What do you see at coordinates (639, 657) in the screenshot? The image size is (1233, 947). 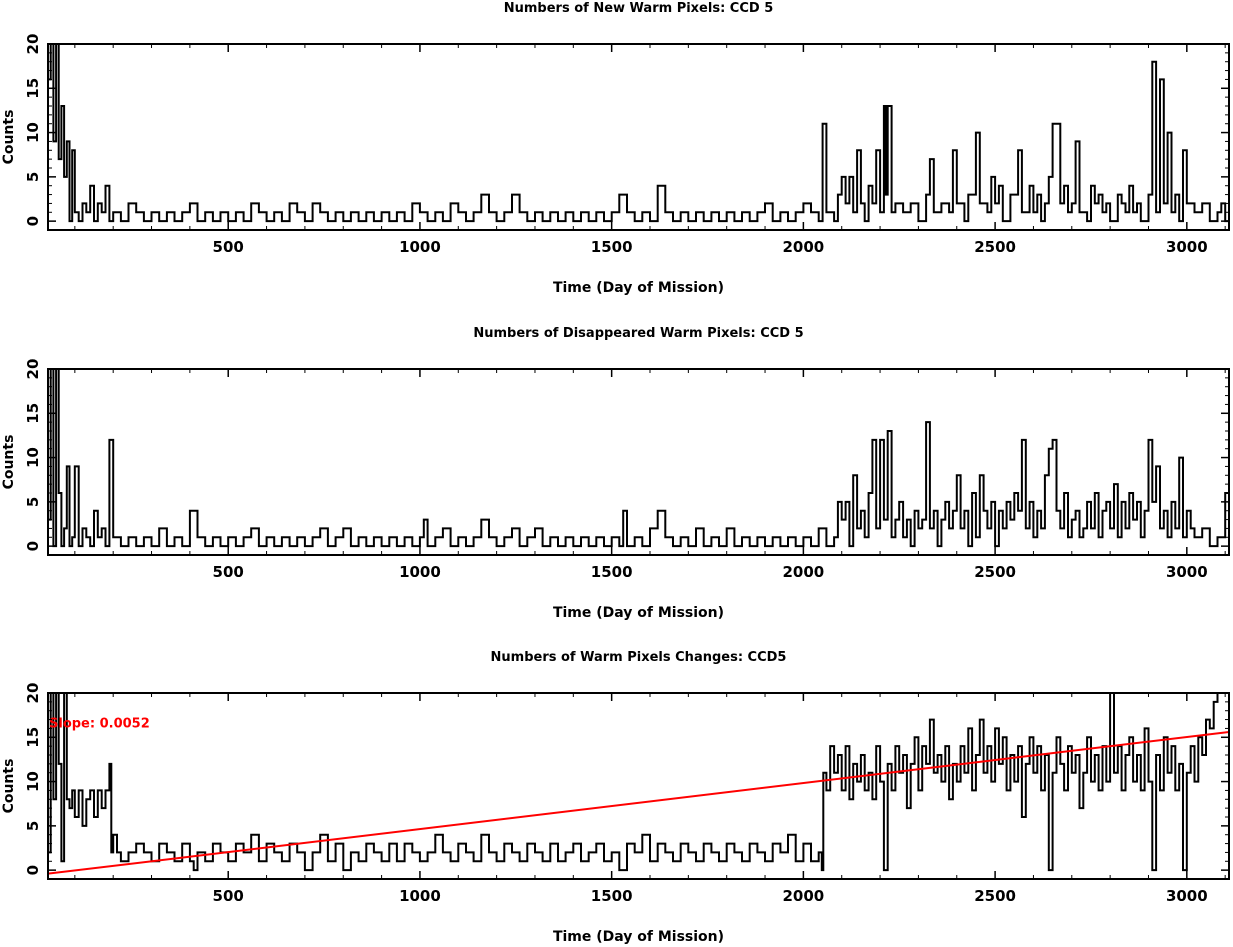 I see `chart-title: Numbers of Warm Pixels Changes: CCD5` at bounding box center [639, 657].